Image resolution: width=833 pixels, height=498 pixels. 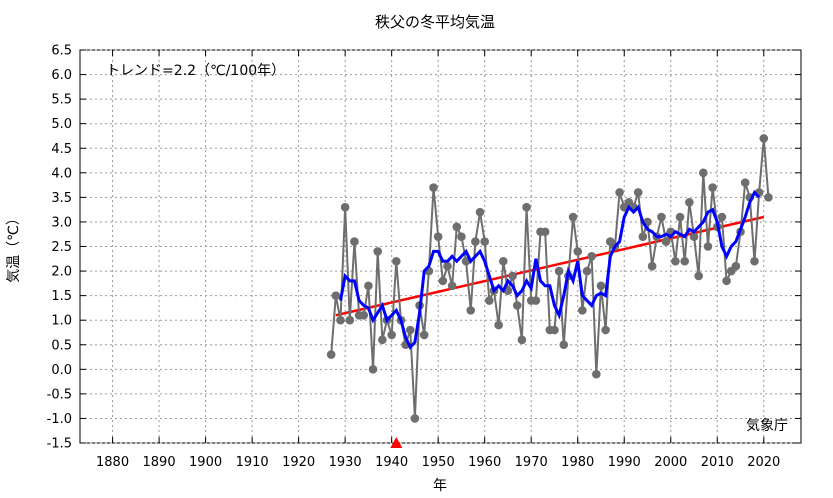 I want to click on x-tick-label: 1880, so click(x=112, y=462).